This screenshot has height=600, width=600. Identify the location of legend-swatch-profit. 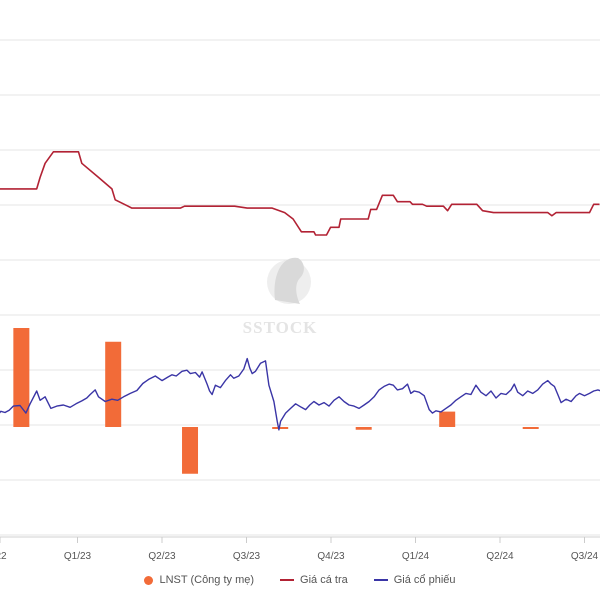
(149, 580).